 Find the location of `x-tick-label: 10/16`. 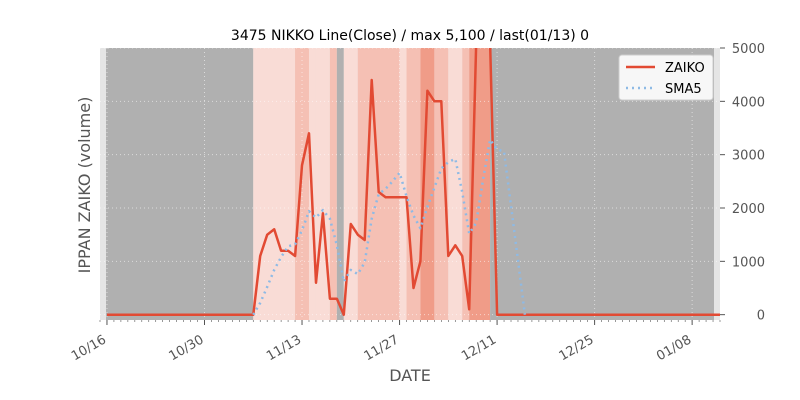

x-tick-label: 10/16 is located at coordinates (89, 348).